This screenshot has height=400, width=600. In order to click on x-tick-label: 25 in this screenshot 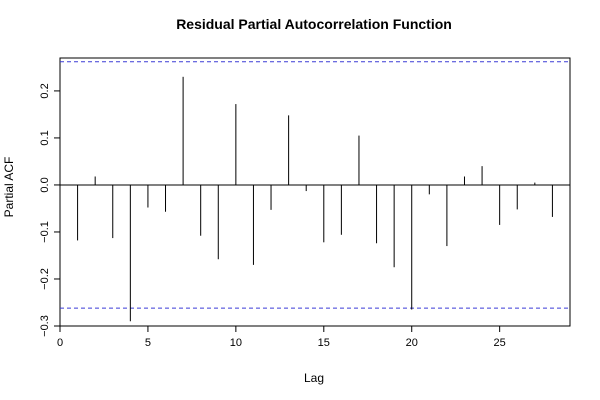, I will do `click(500, 343)`.